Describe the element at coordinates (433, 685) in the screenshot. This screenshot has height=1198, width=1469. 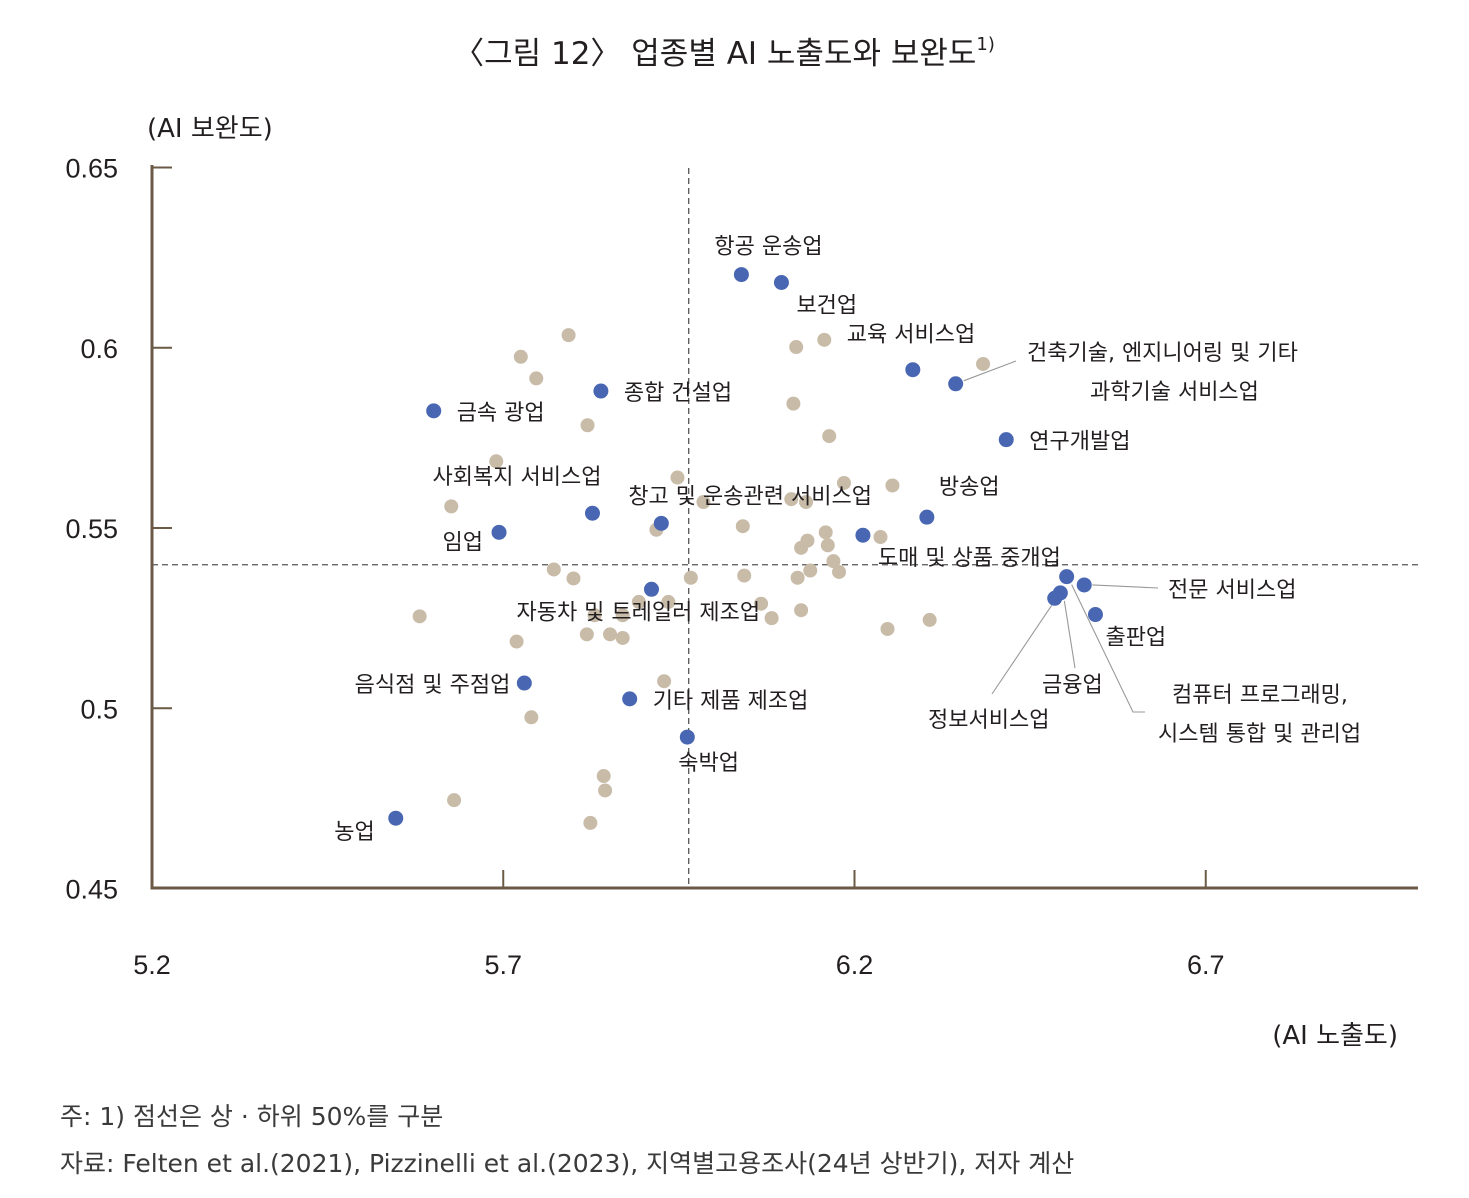
I see `point-label: 음식점 및 주점업` at that location.